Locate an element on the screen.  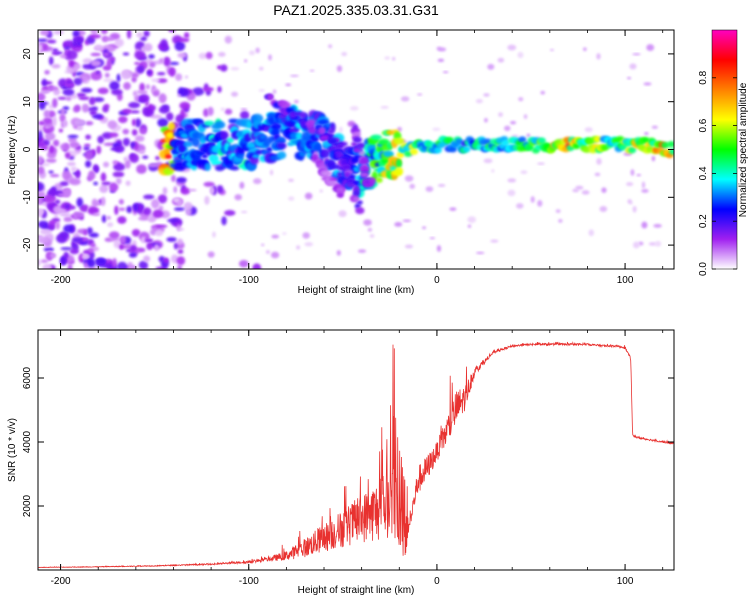
spectrogram-y-tick-label: 10 is located at coordinates (27, 102).